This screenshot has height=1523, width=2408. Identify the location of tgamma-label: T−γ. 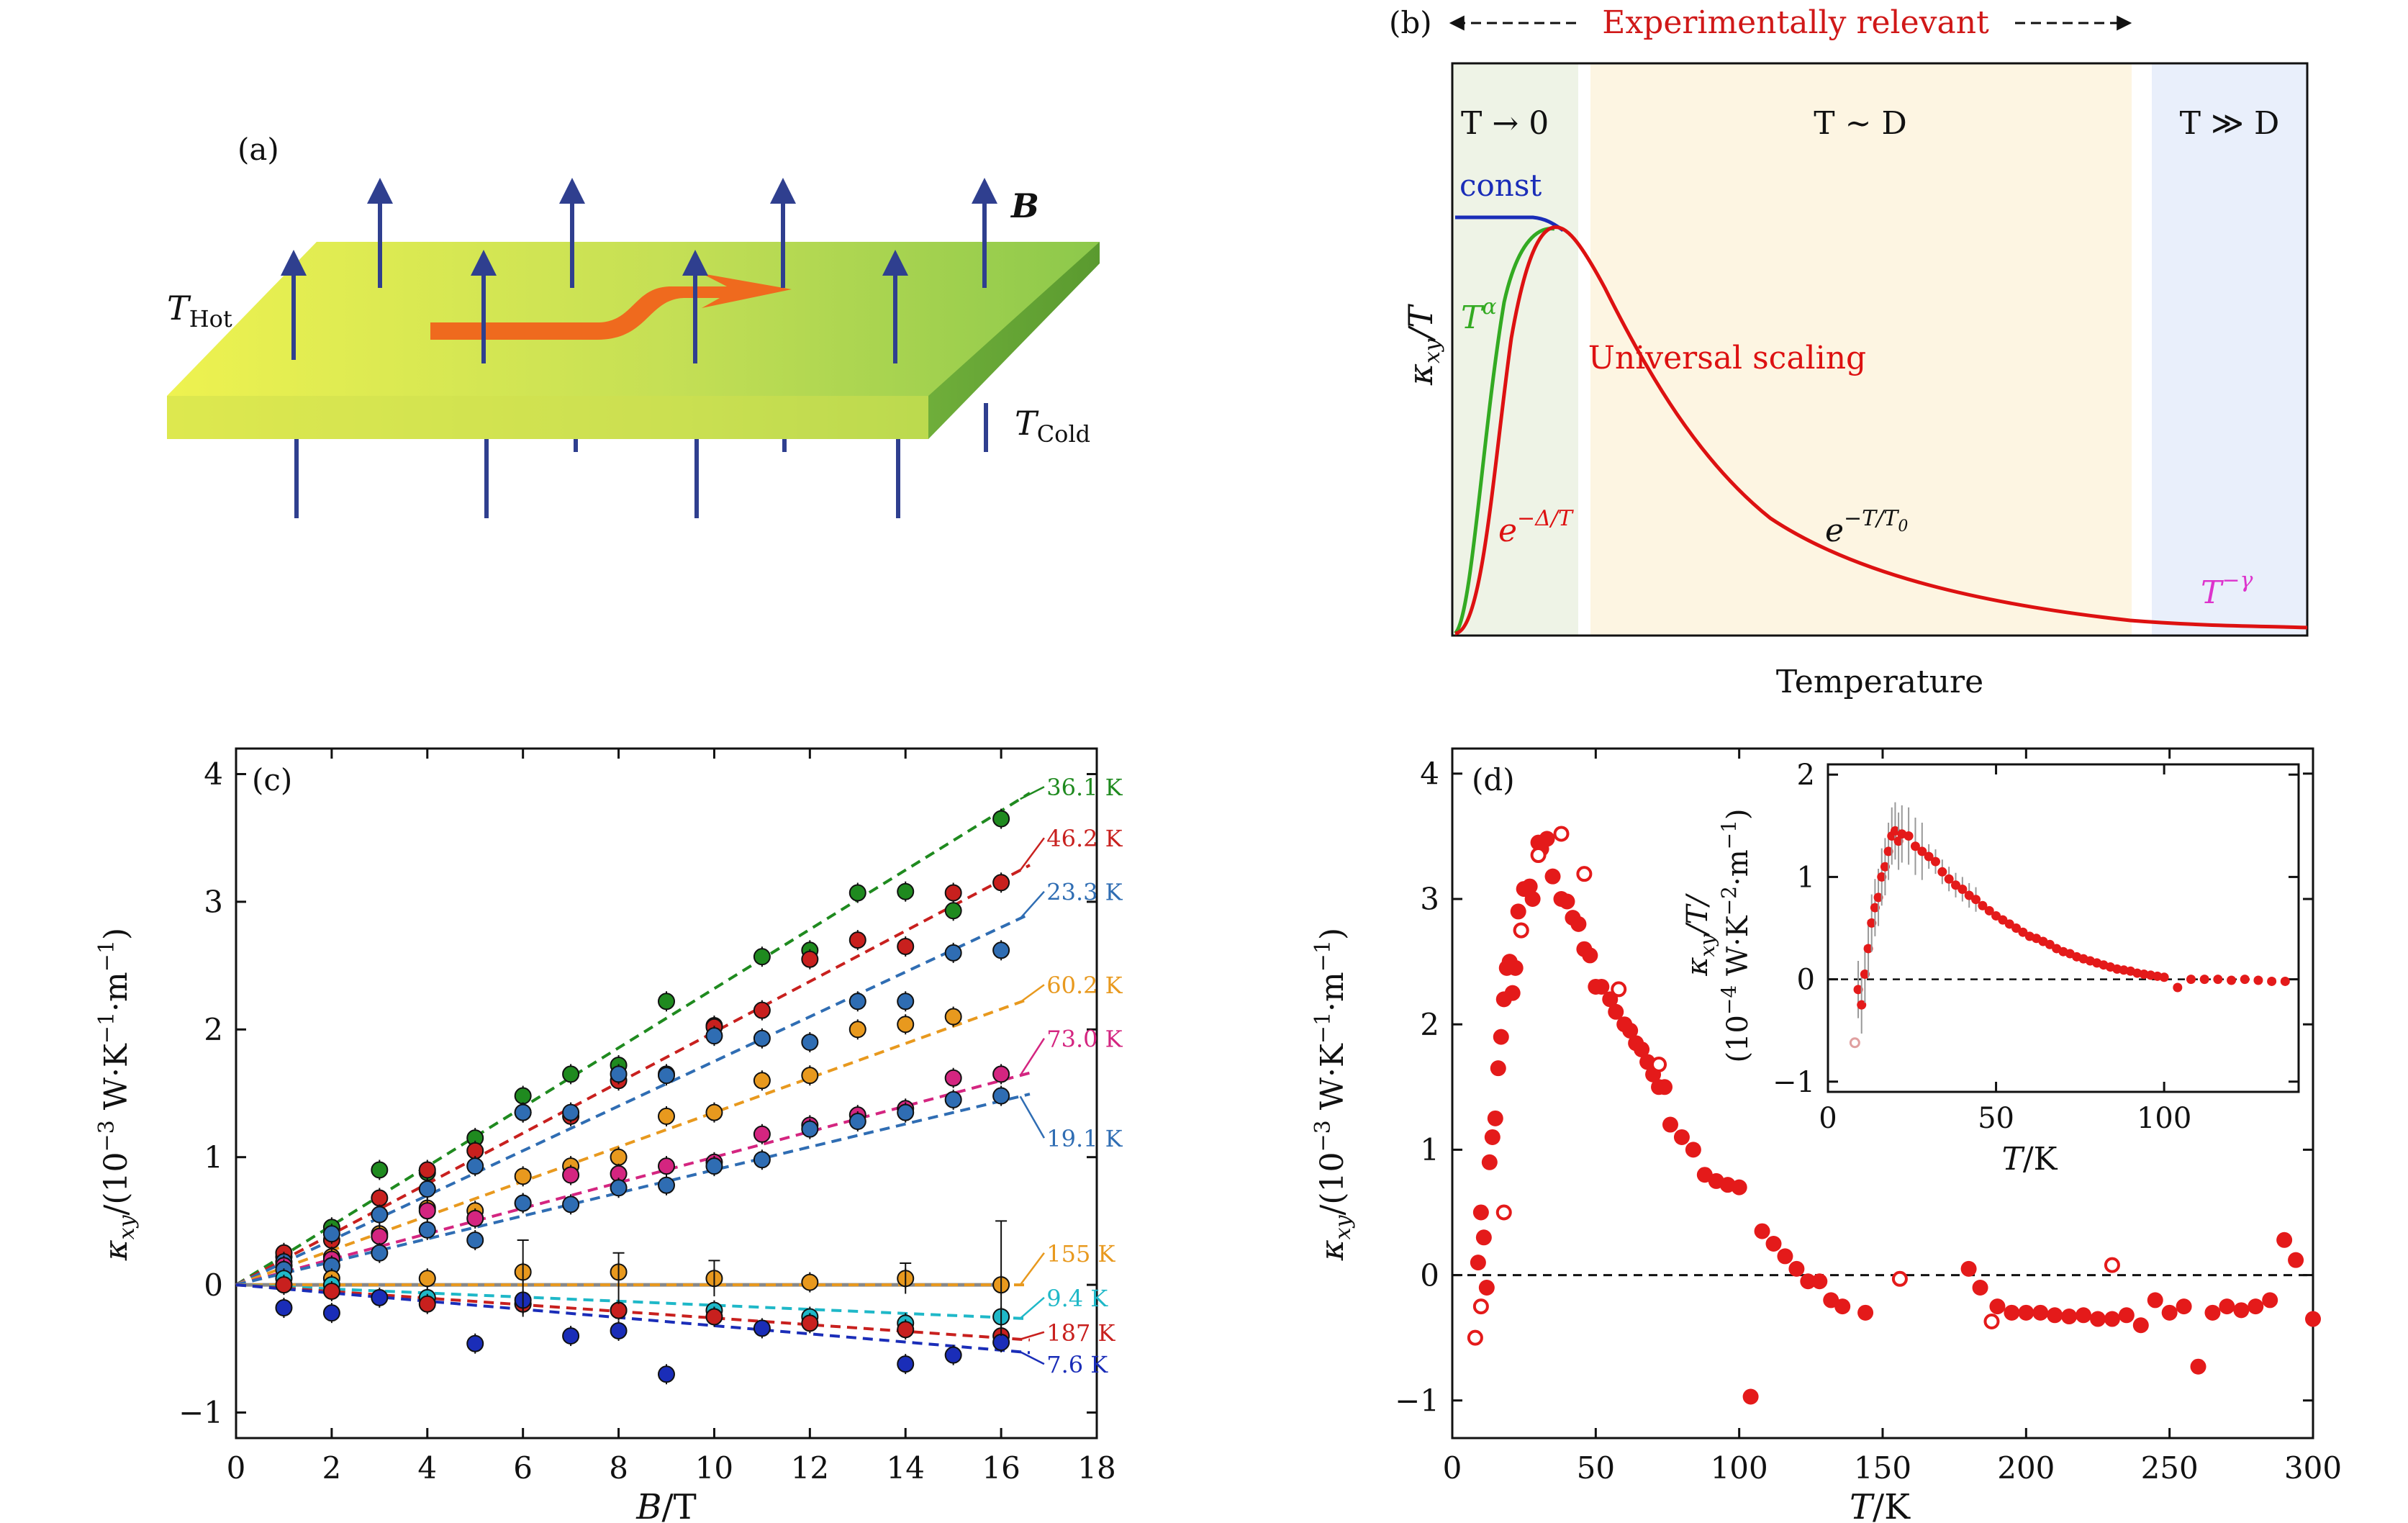
(2227, 590).